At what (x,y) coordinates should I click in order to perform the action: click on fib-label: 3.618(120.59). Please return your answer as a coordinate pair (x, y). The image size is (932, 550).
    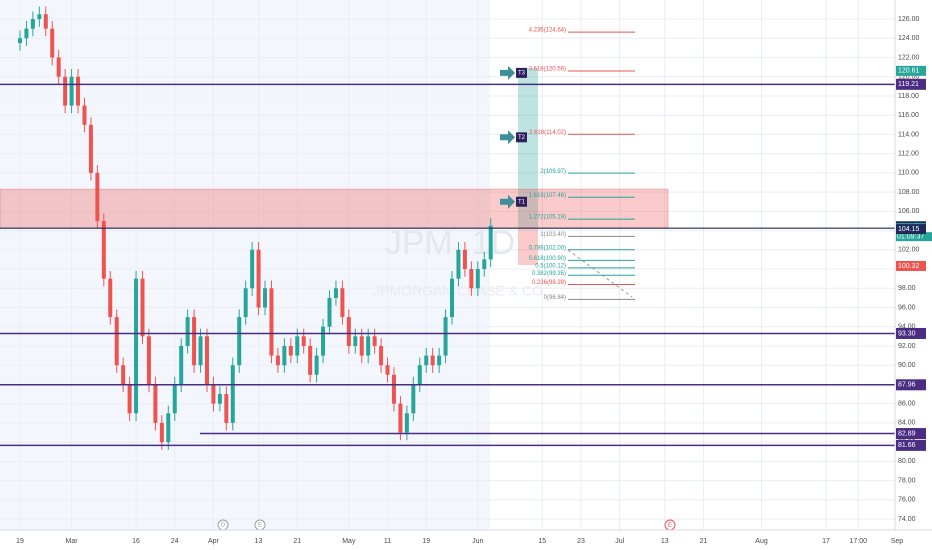
    Looking at the image, I should click on (547, 70).